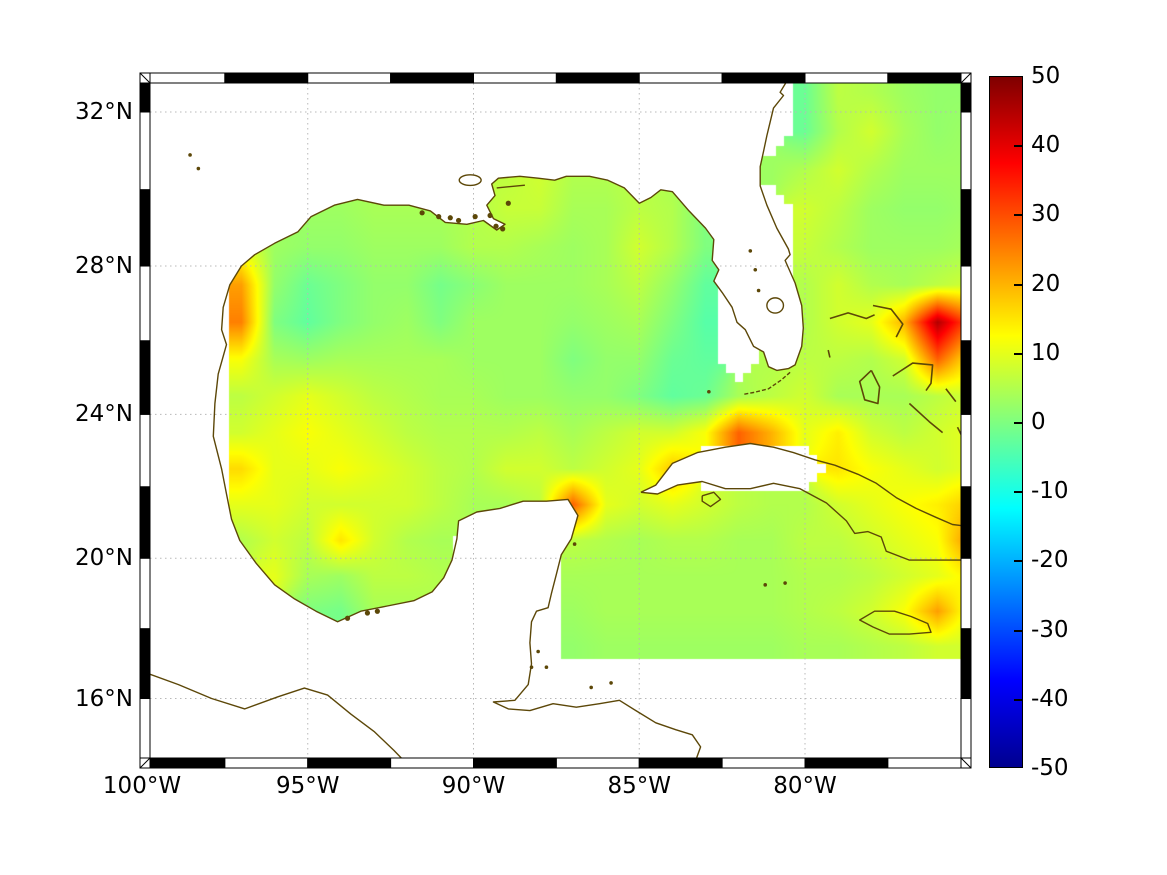 This screenshot has width=1167, height=875. Describe the element at coordinates (1050, 560) in the screenshot. I see `colorbar-tick-label: -20` at that location.